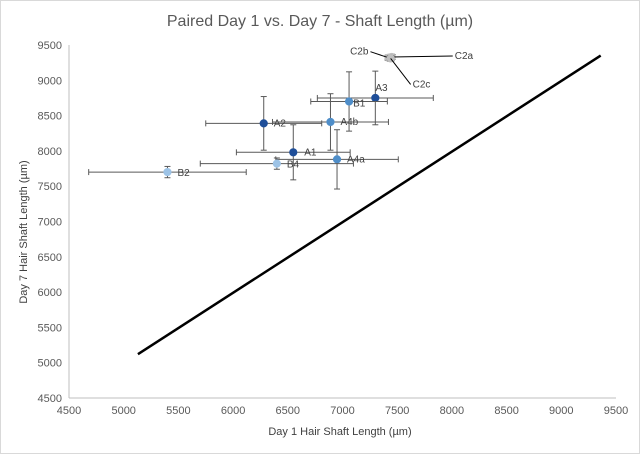 The image size is (640, 454). Describe the element at coordinates (452, 411) in the screenshot. I see `x-tick-label: 8000` at that location.